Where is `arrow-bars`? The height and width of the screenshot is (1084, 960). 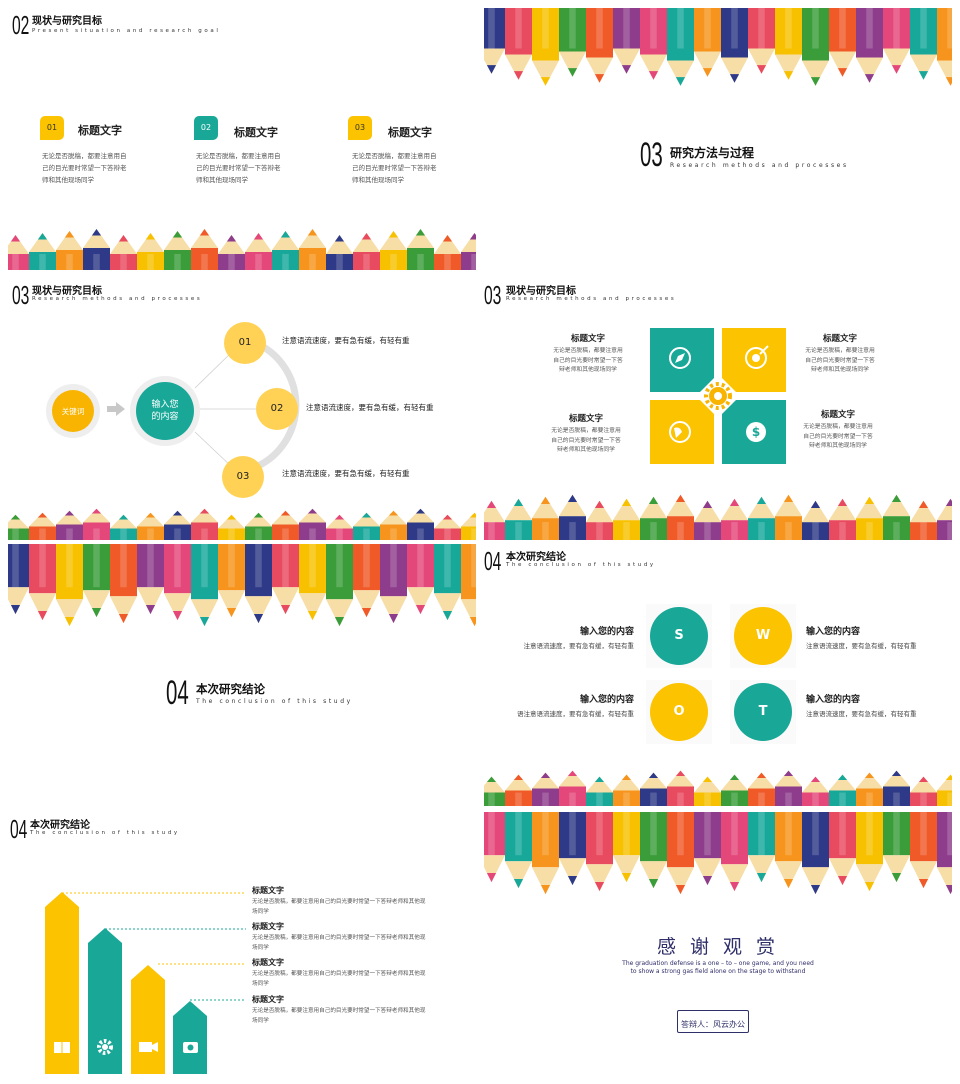 arrow-bars is located at coordinates (145, 983).